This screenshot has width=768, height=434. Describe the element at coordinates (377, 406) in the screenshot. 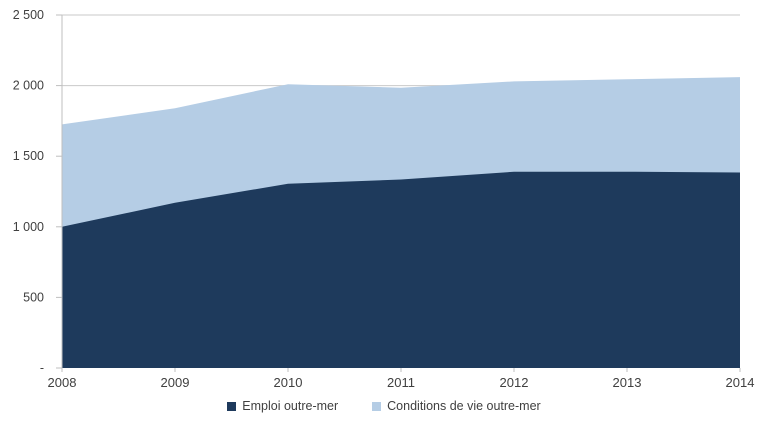

I see `legend-swatch-conditions` at that location.